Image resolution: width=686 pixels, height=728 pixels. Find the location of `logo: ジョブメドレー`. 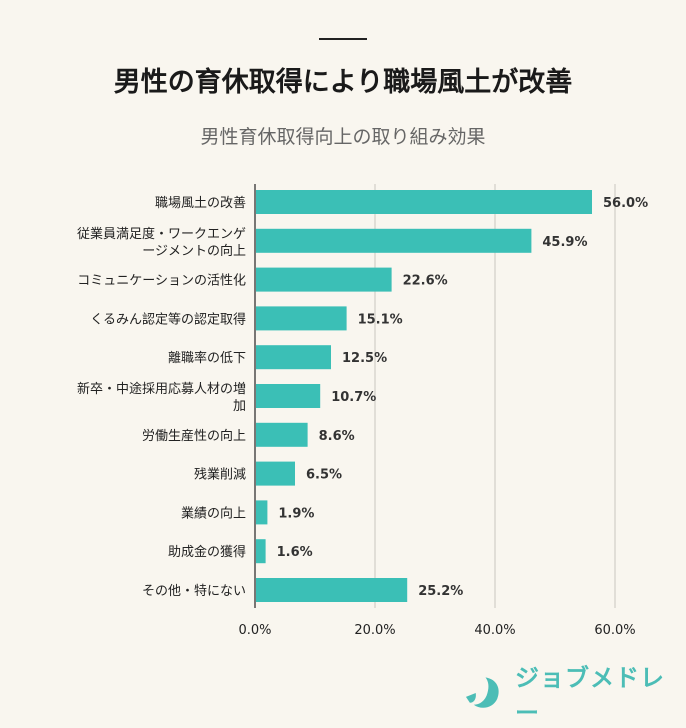

logo: ジョブメドレー is located at coordinates (575, 693).